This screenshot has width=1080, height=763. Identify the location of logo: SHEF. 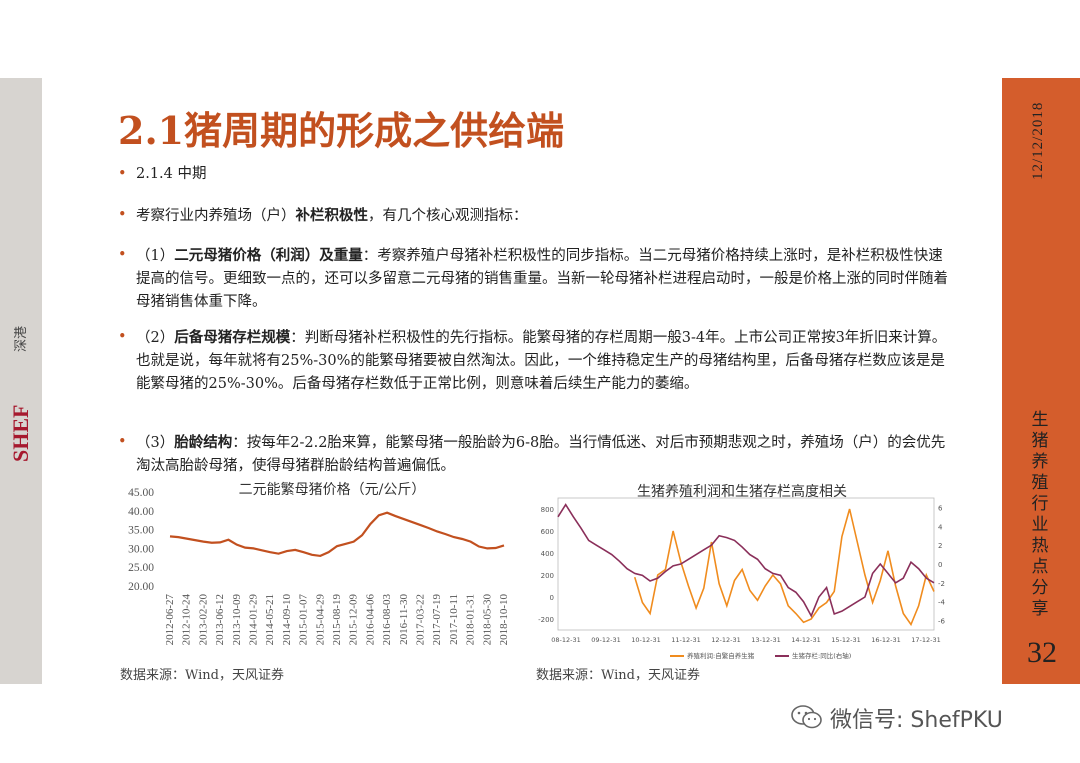
(20, 433).